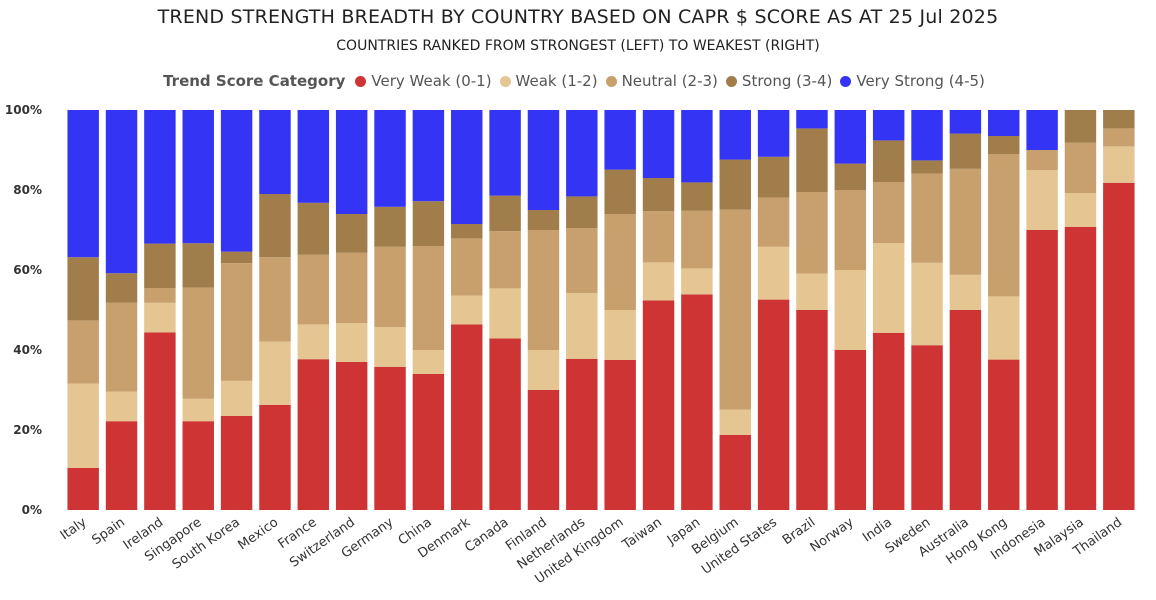  I want to click on legend-item-1: Very Weak (0-1), so click(423, 81).